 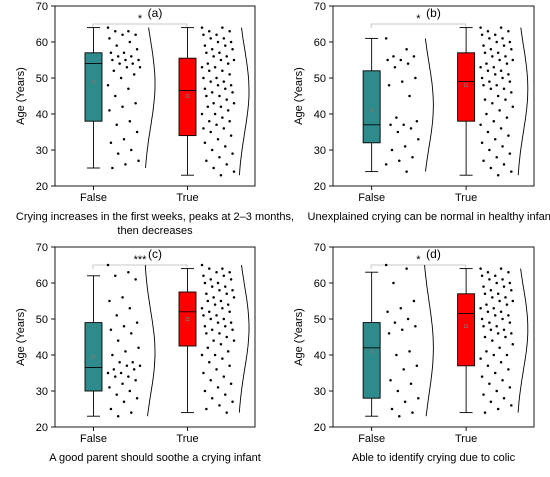 I want to click on x-axis-label: then decreases, so click(x=155, y=231).